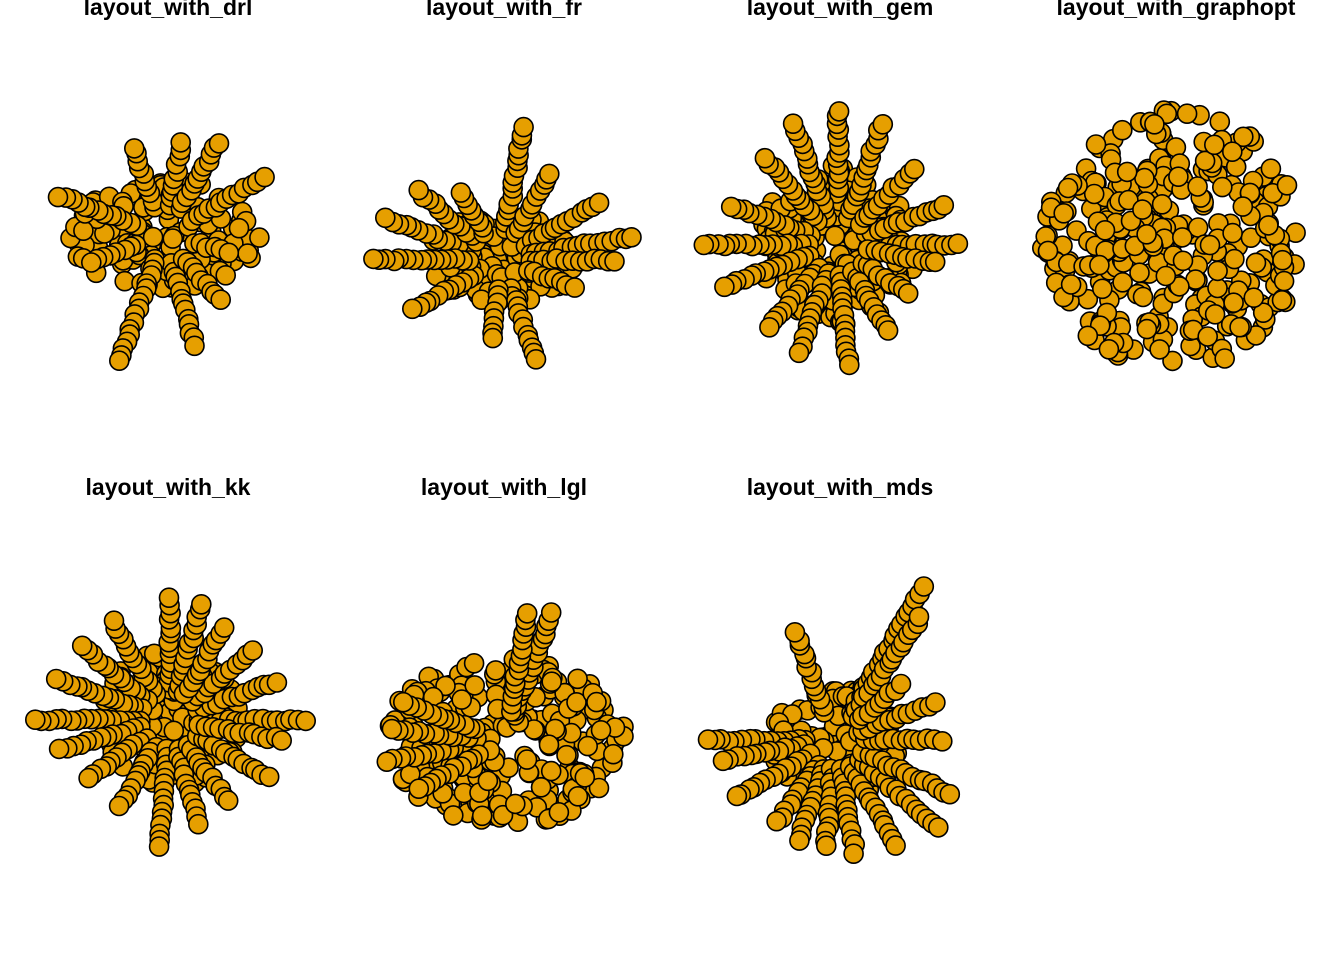 The image size is (1344, 960). Describe the element at coordinates (168, 487) in the screenshot. I see `panel-title: layout_with_kk` at that location.